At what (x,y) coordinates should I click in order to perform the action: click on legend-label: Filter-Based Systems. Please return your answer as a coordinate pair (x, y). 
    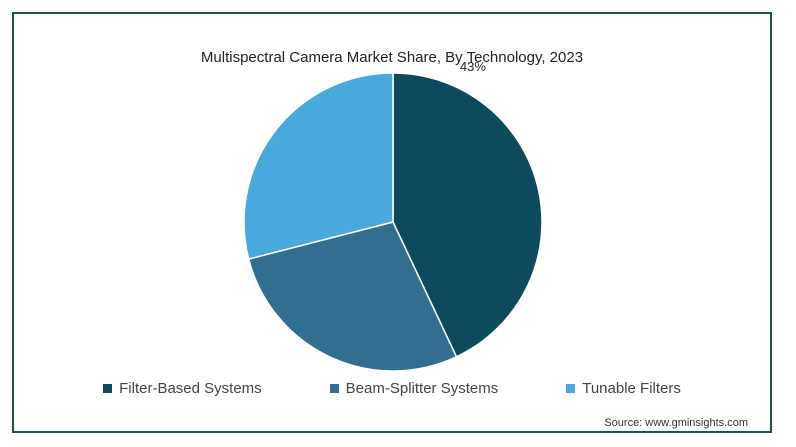
    Looking at the image, I should click on (190, 388).